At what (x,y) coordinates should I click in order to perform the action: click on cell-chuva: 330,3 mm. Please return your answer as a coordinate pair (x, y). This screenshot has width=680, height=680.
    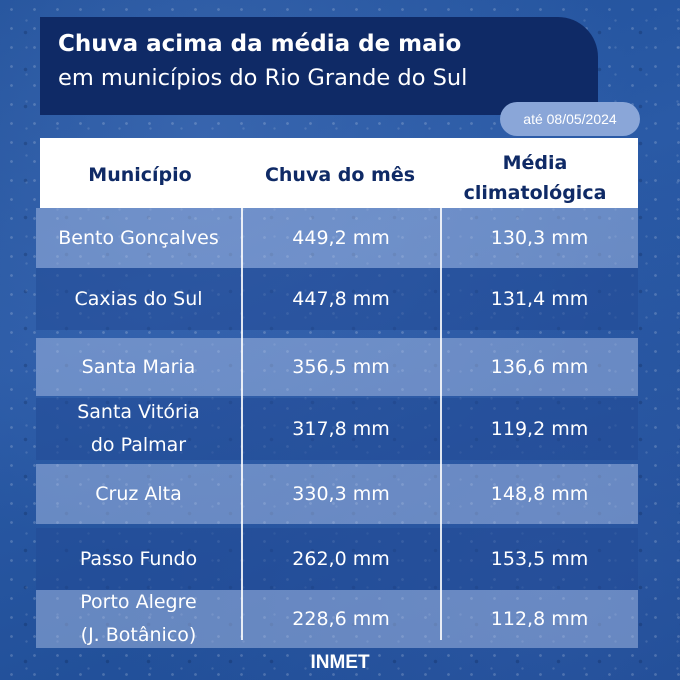
    Looking at the image, I should click on (341, 494).